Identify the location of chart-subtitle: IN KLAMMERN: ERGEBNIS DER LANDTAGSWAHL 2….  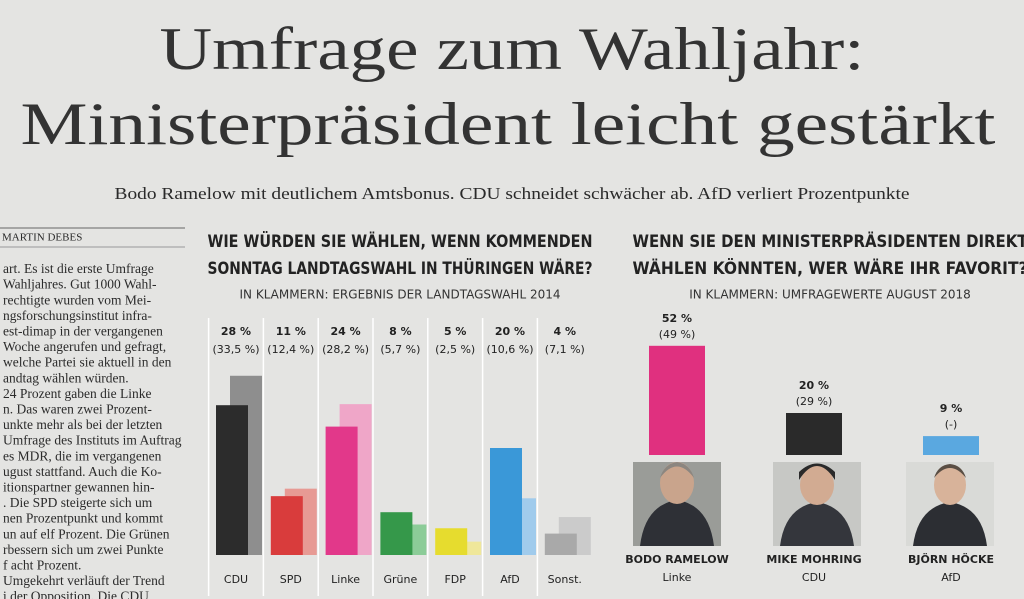
(400, 295).